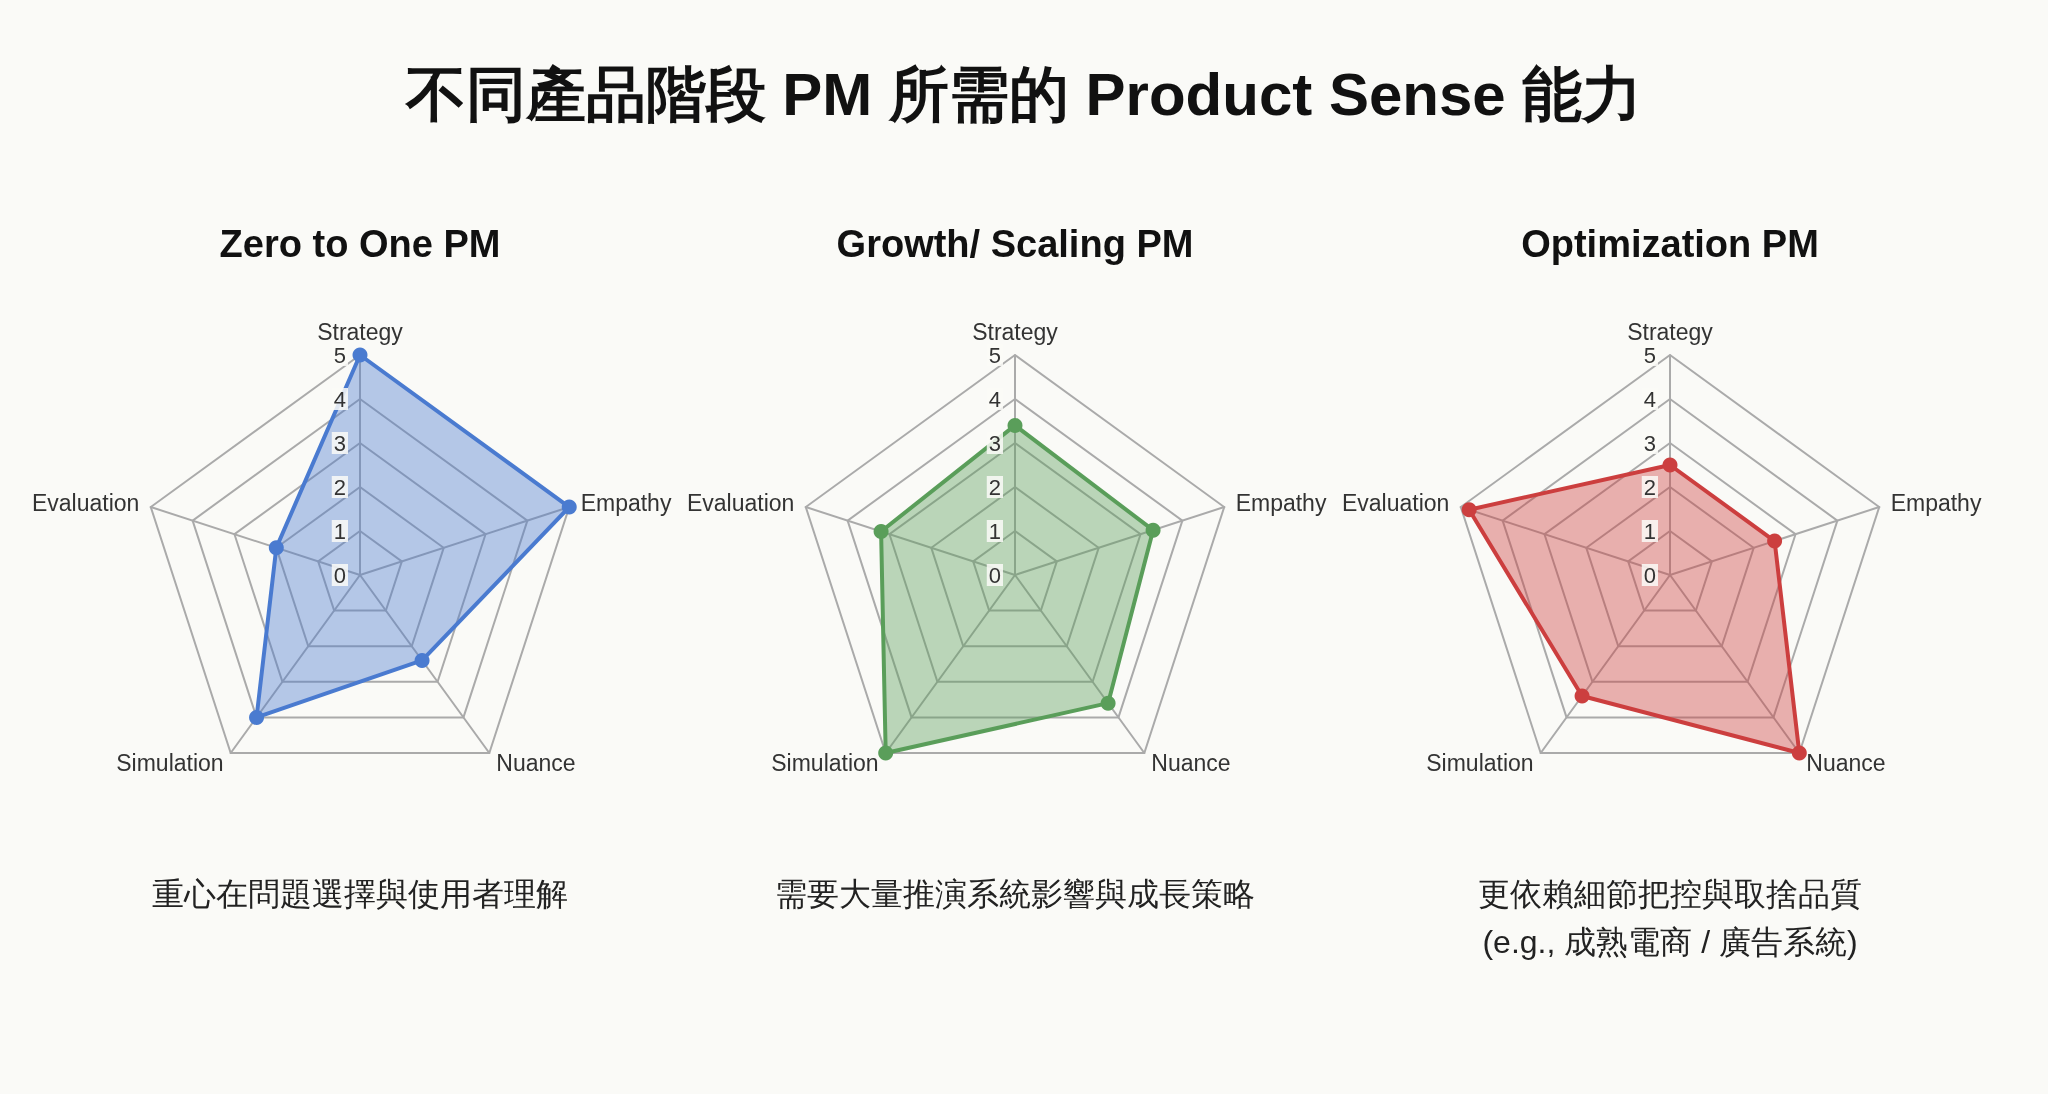 Image resolution: width=2048 pixels, height=1094 pixels. Describe the element at coordinates (1670, 244) in the screenshot. I see `chart-title: Optimization PM` at that location.